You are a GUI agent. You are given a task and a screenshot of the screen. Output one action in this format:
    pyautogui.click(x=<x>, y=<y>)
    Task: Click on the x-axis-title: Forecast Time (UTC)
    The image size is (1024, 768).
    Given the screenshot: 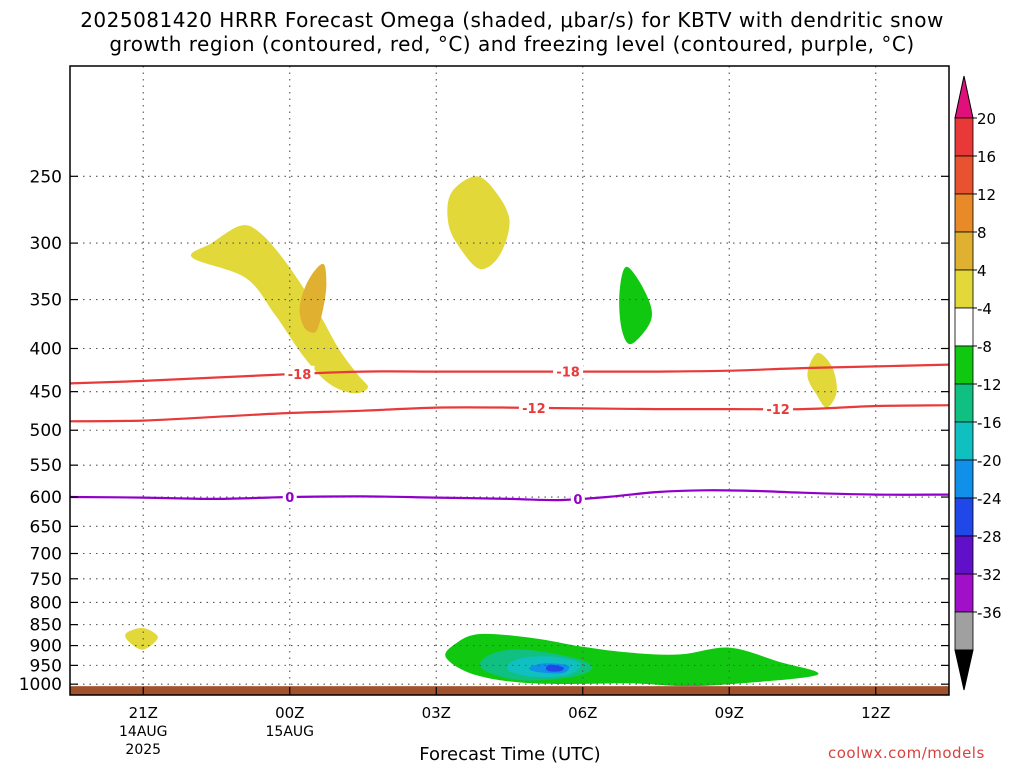 What is the action you would take?
    pyautogui.click(x=510, y=754)
    